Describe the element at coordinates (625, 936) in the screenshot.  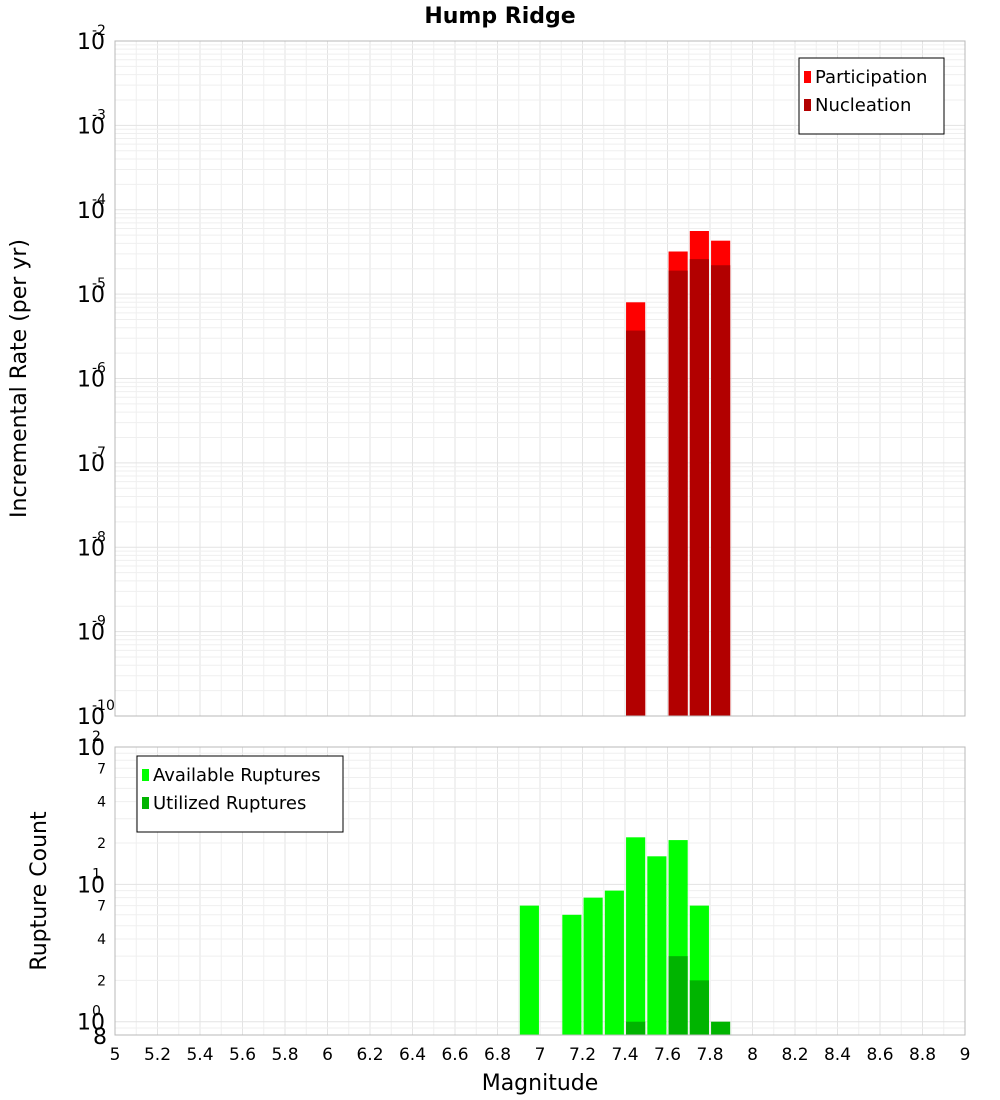
I see `bottom-plot-bars` at that location.